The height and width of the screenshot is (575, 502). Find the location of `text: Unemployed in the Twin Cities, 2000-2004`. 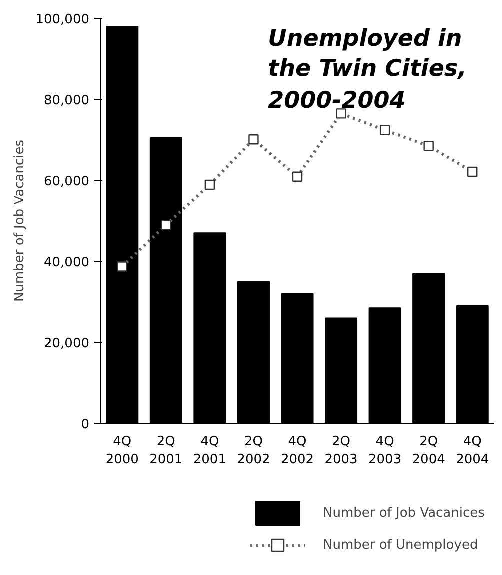

text: Unemployed in the Twin Cities, 2000-2004 is located at coordinates (367, 70).